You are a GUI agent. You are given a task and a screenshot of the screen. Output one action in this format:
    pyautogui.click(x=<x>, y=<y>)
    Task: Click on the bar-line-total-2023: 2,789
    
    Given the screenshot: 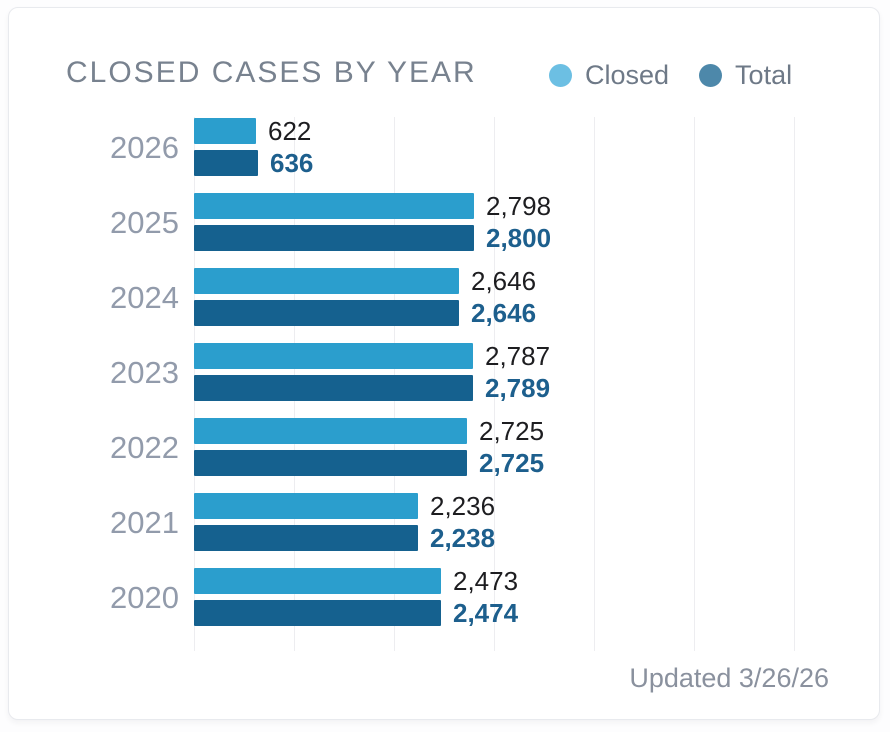 What is the action you would take?
    pyautogui.click(x=539, y=387)
    